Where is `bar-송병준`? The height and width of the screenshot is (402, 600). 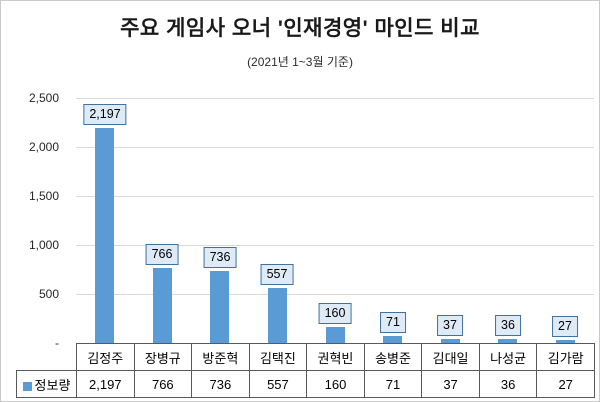 bar-송병준 is located at coordinates (392, 339).